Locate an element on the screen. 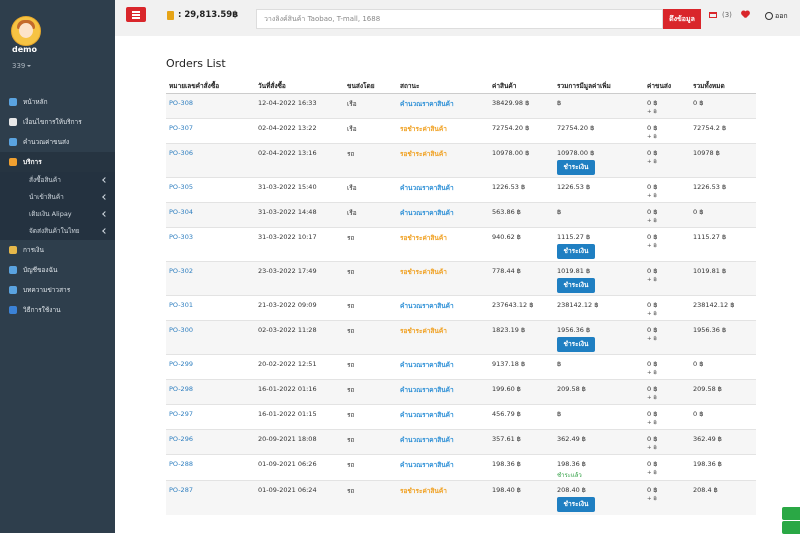 The image size is (800, 534). order-link: PO-302 is located at coordinates (181, 271).